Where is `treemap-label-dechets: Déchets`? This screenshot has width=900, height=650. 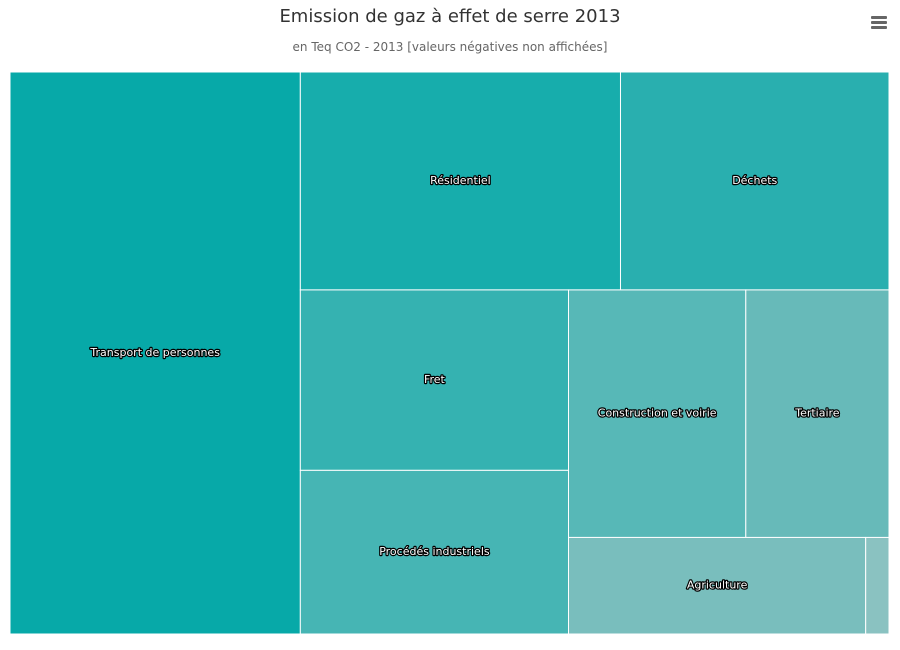 treemap-label-dechets: Déchets is located at coordinates (754, 180).